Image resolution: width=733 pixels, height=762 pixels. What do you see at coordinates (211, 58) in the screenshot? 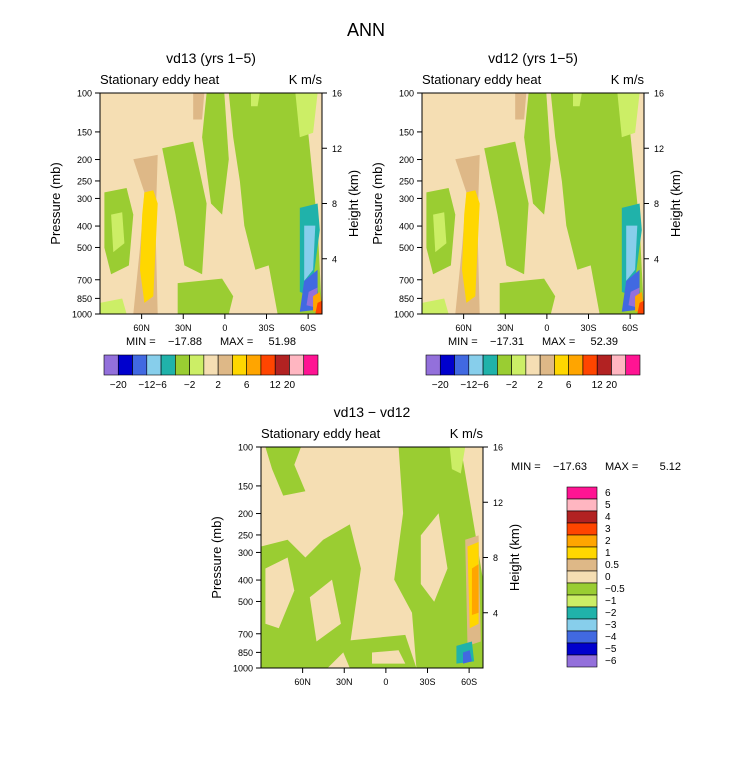
I see `chart-title: vd13 (yrs 1−5)` at bounding box center [211, 58].